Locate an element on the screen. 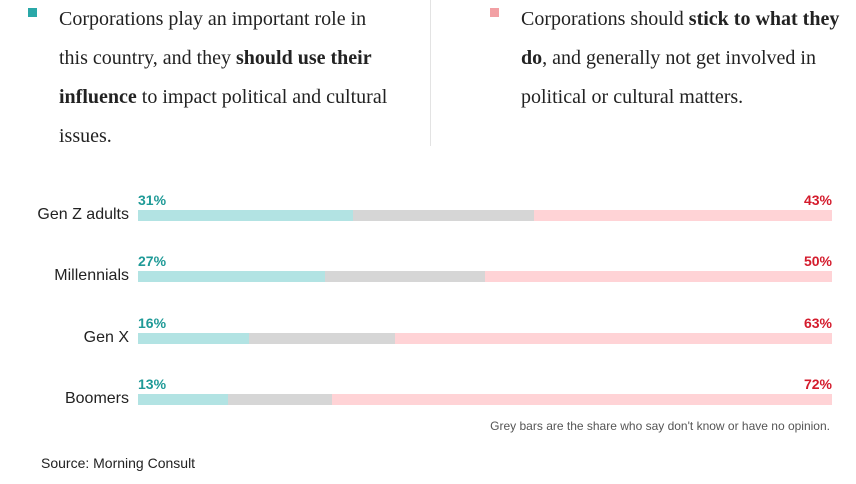 This screenshot has width=856, height=484. legend-bold-text: should use their influence is located at coordinates (215, 77).